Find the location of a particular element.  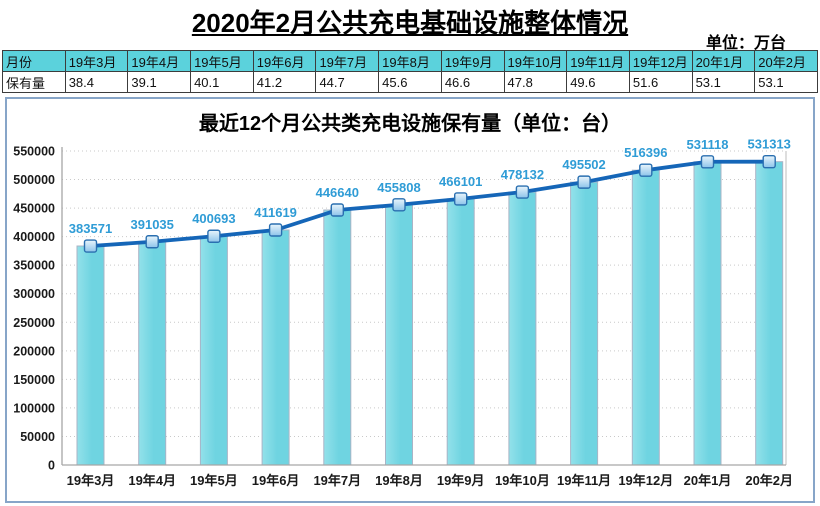

chart-title: 最近12个月公共类充电设施保有量（单位：台） is located at coordinates (410, 124).